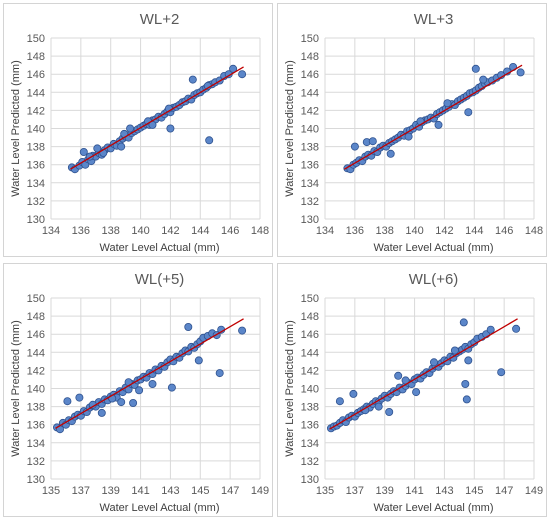  I want to click on chart-title: WL+3, so click(434, 19).